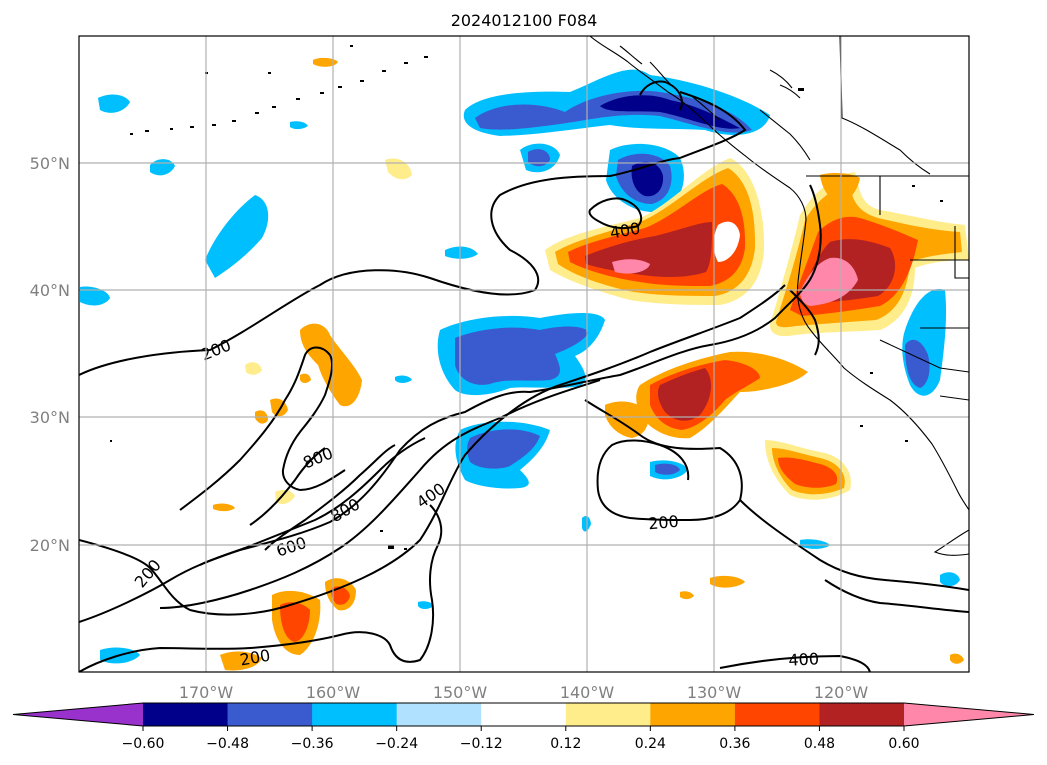 This screenshot has width=1047, height=765. What do you see at coordinates (50, 163) in the screenshot?
I see `lat-tick-label: 50°N` at bounding box center [50, 163].